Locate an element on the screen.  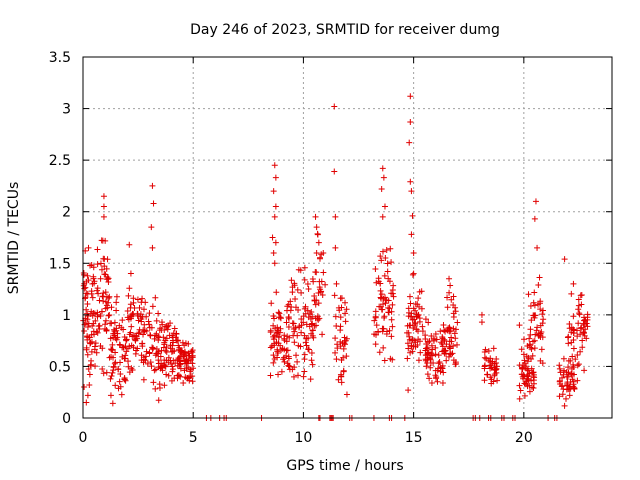
x-axis-label: GPS time / hours is located at coordinates (344, 466).